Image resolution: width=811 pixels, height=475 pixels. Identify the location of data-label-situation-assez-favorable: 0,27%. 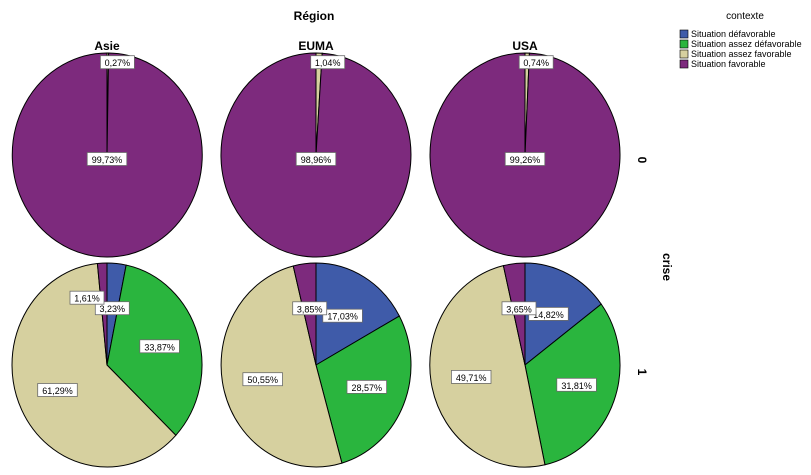
(118, 63).